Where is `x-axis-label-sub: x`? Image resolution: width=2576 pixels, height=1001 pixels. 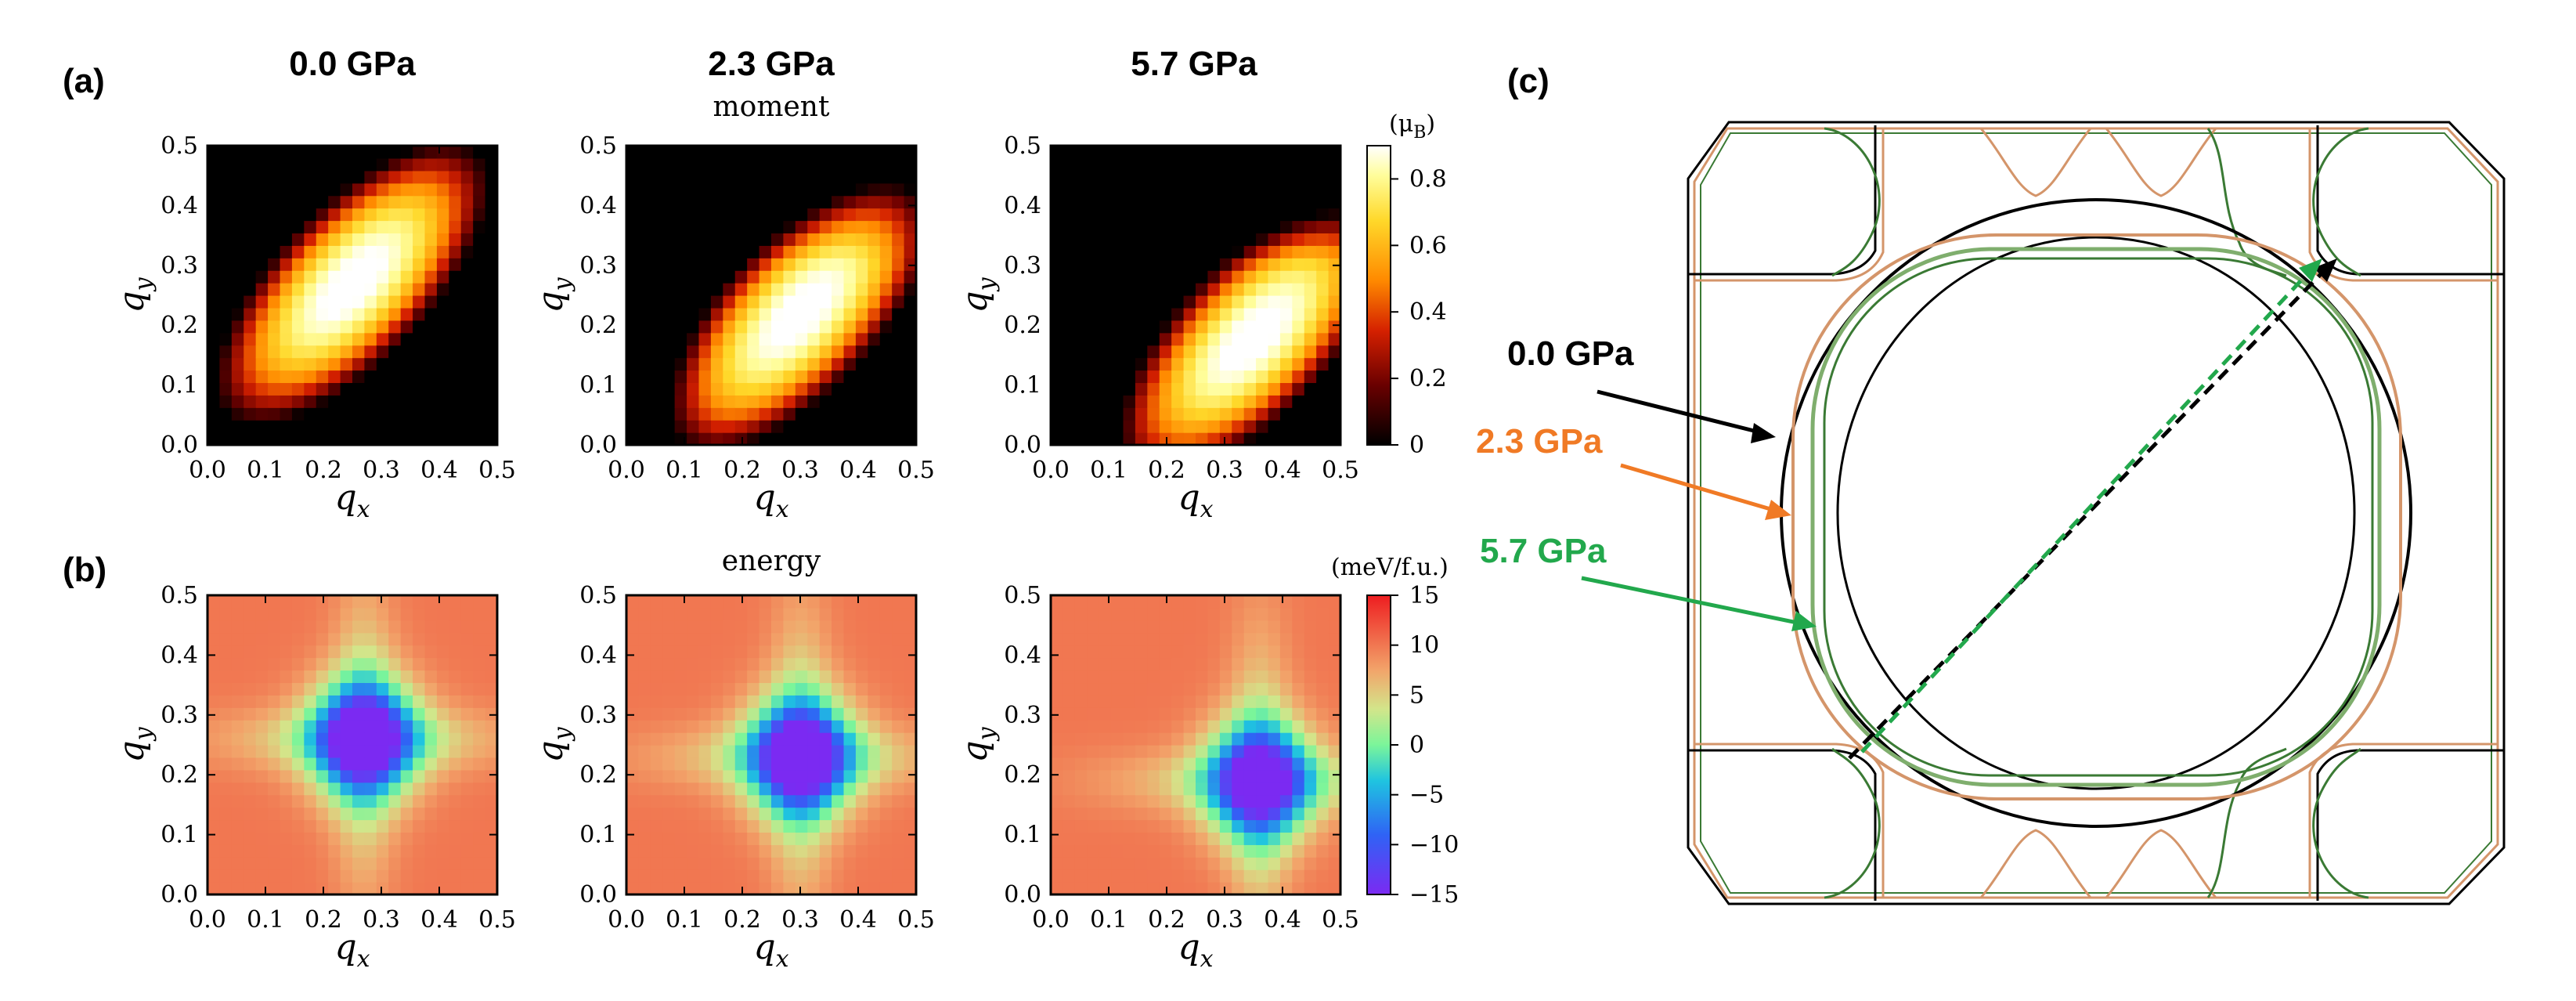
x-axis-label-sub: x is located at coordinates (782, 959).